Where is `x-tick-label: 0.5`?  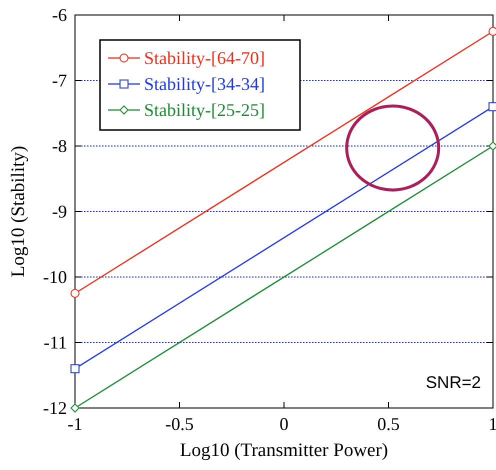
x-tick-label: 0.5 is located at coordinates (388, 424).